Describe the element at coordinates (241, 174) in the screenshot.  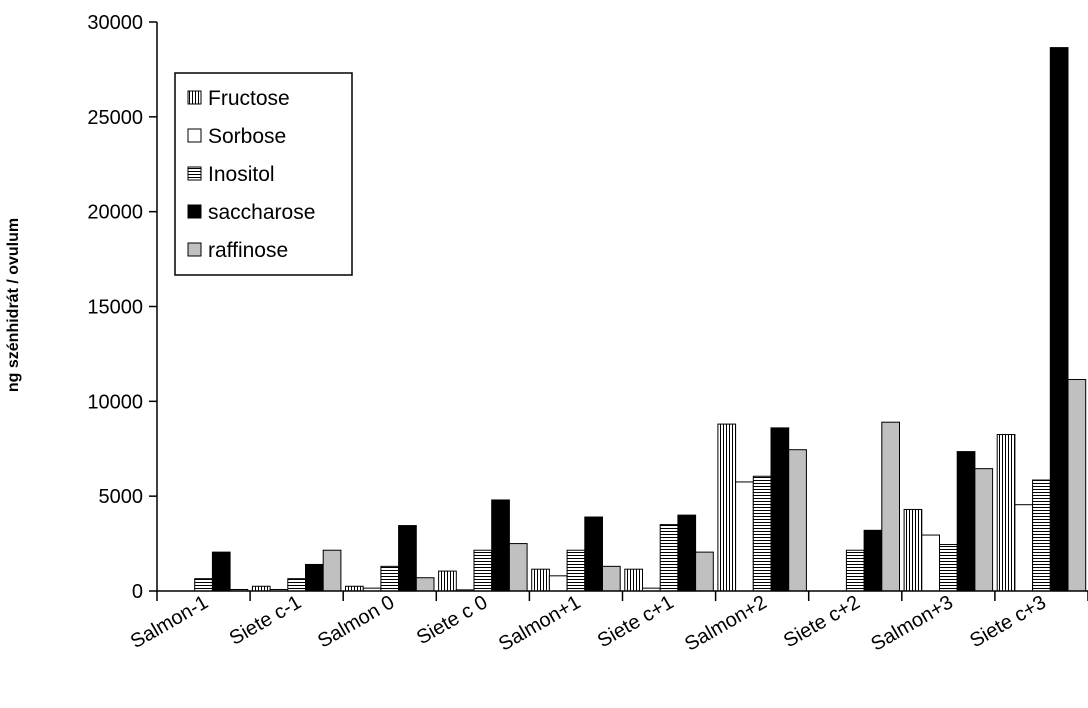
I see `legend-label-inositol: Inositol` at that location.